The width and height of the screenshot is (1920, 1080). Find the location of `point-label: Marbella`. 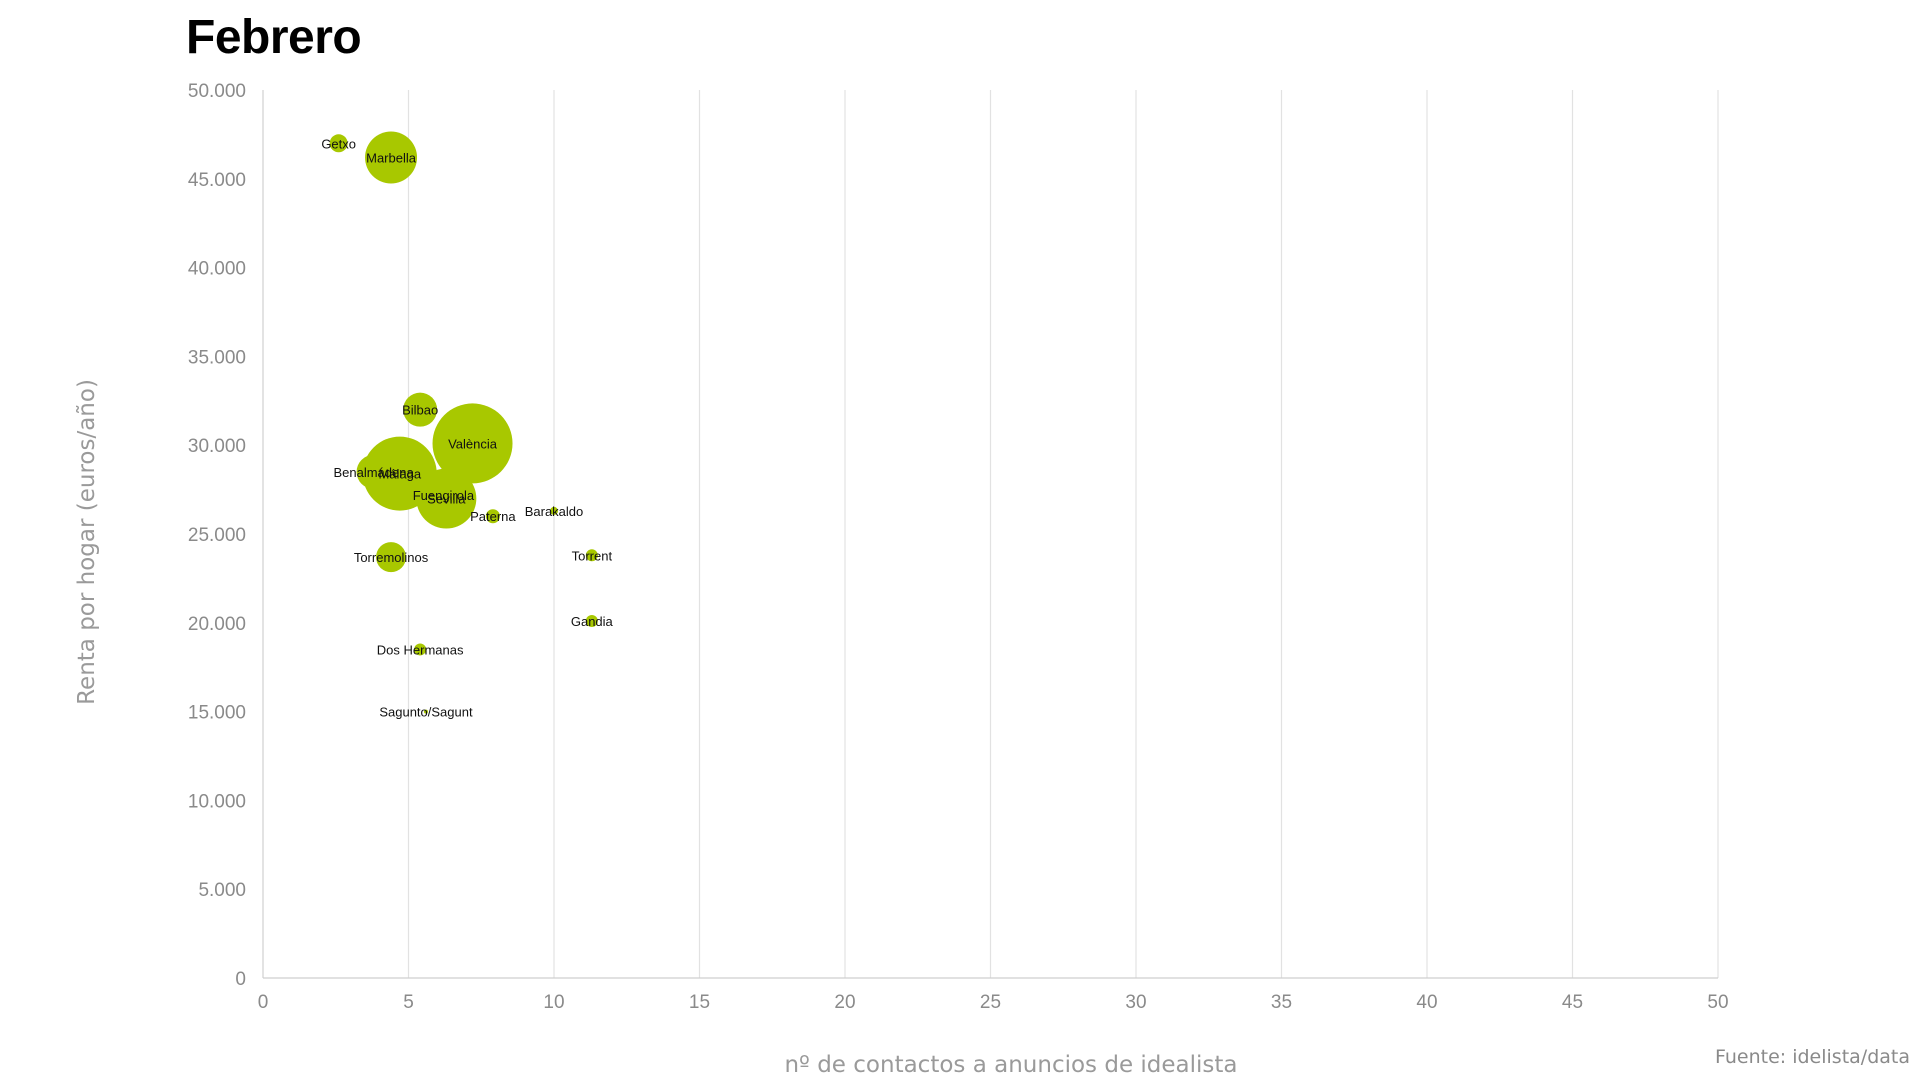

point-label: Marbella is located at coordinates (391, 157).